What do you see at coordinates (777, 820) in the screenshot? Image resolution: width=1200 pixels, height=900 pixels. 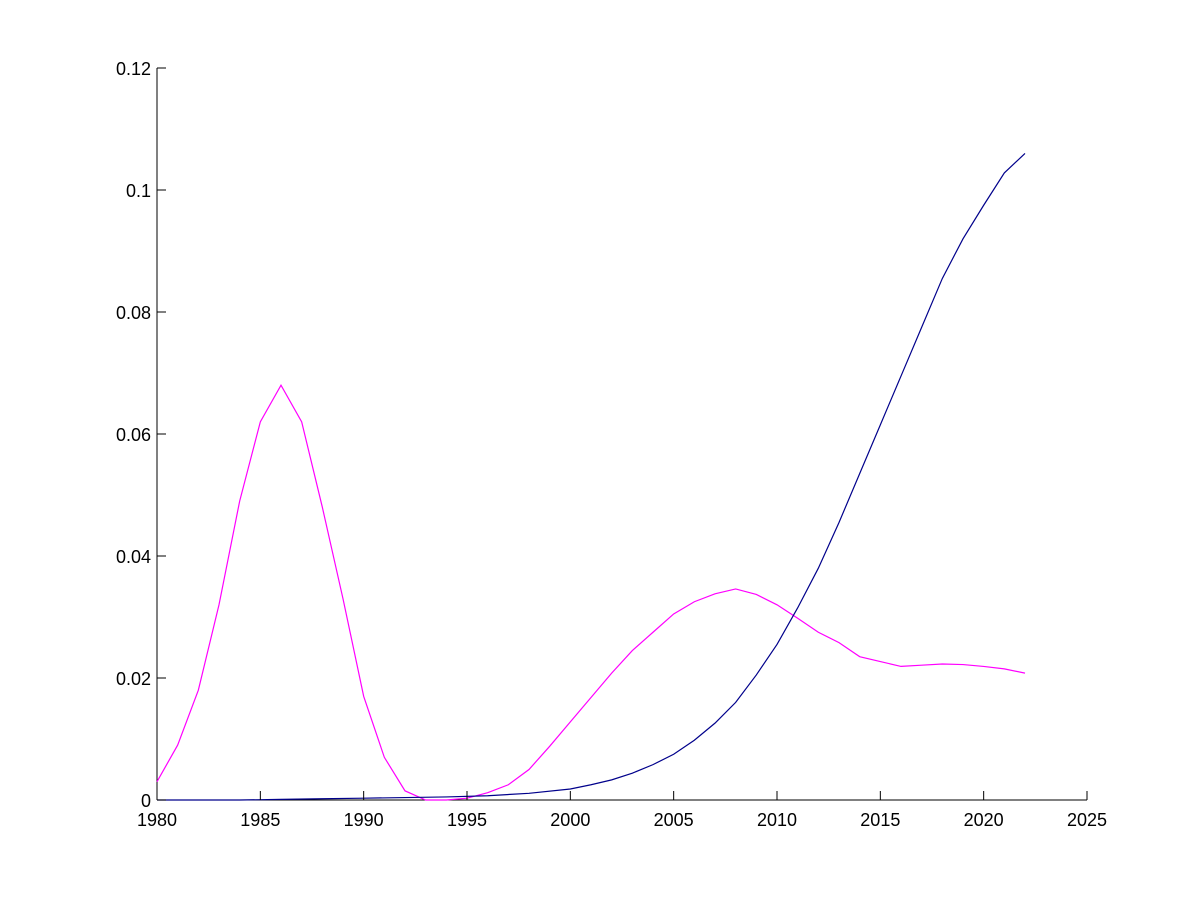 I see `x-tick-label: 2010` at bounding box center [777, 820].